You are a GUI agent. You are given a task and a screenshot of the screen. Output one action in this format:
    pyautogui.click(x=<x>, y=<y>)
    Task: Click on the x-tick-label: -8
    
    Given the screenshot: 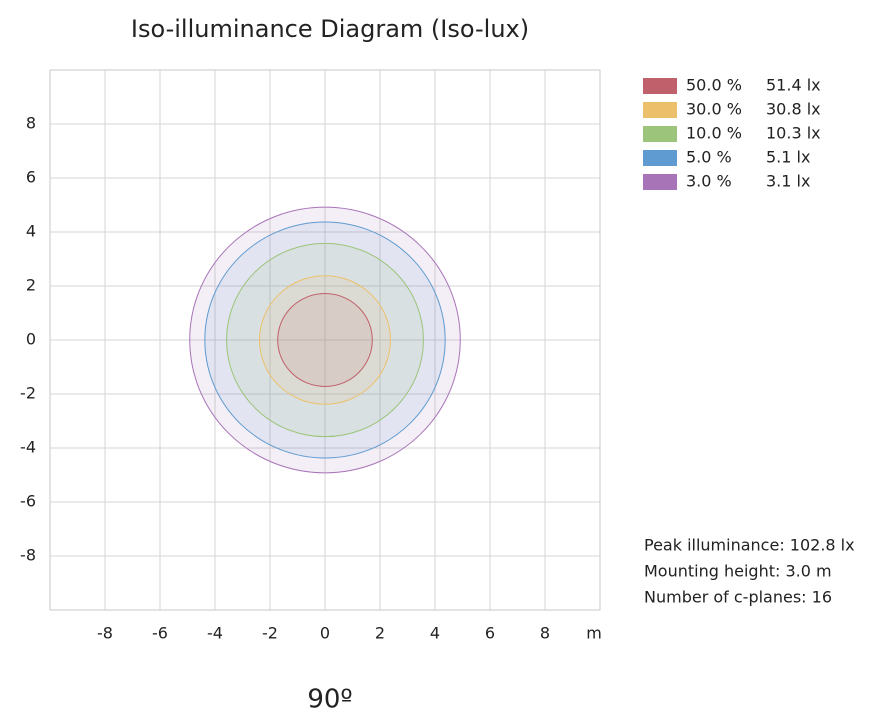 What is the action you would take?
    pyautogui.click(x=105, y=633)
    